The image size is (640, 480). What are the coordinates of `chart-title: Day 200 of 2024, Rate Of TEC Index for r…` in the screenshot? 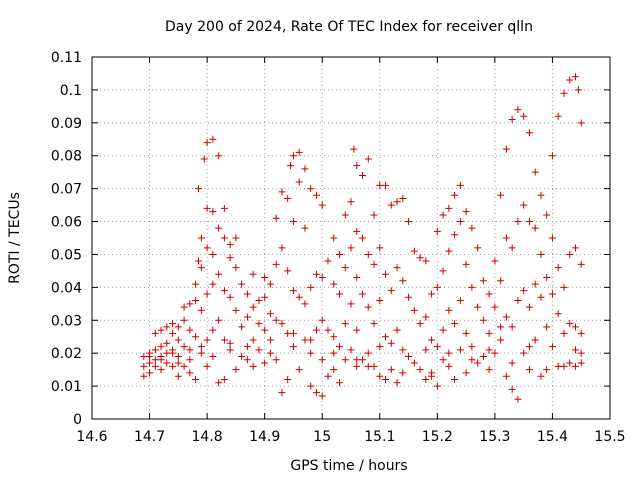 It's located at (349, 27).